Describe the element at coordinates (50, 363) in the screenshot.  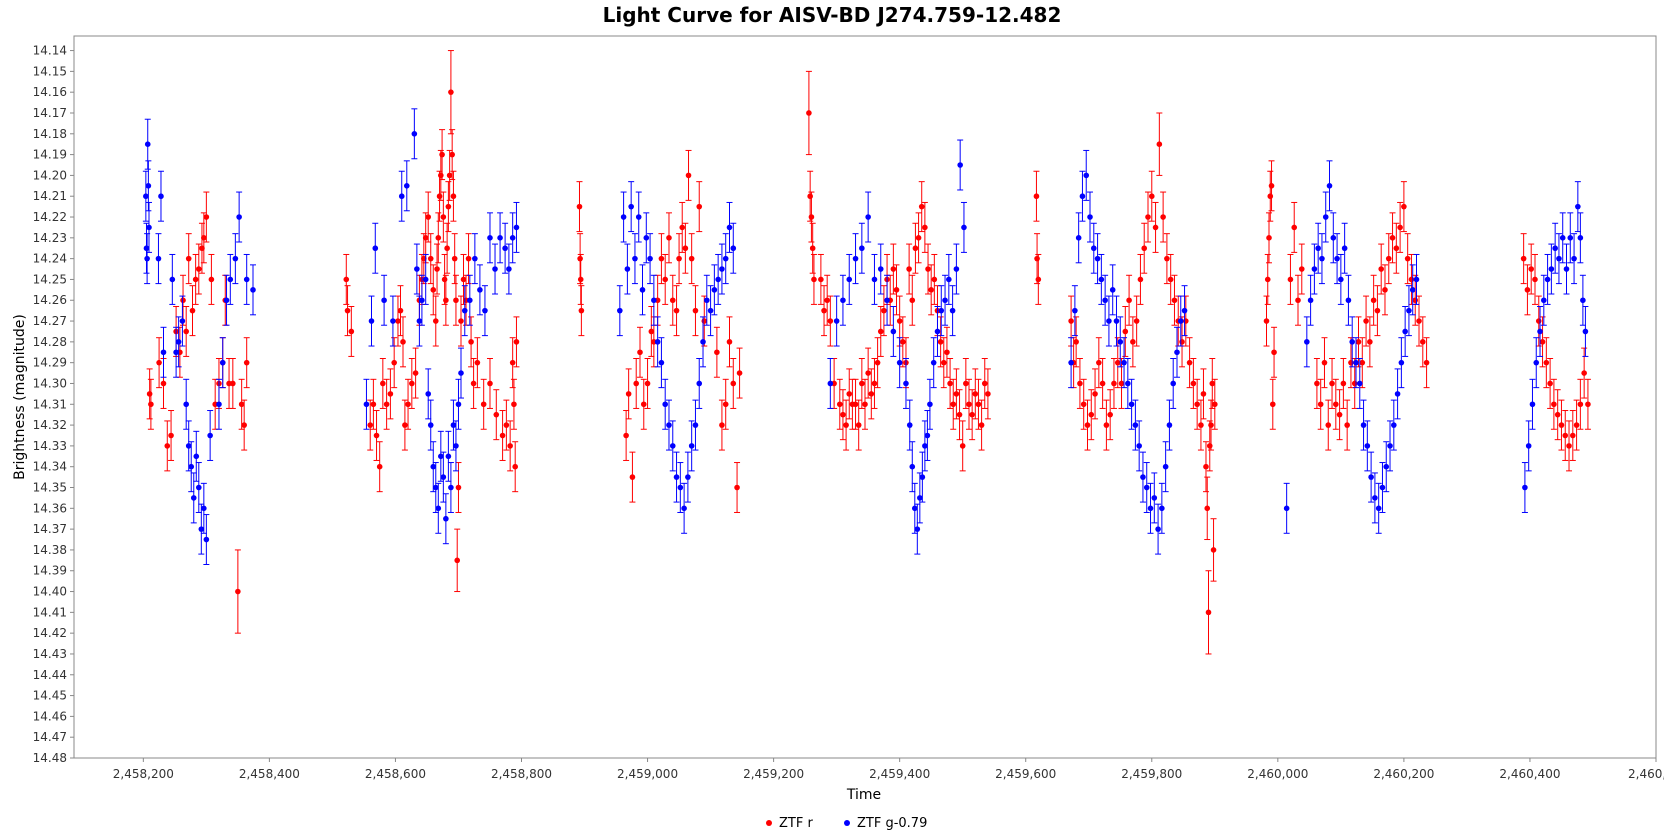
I see `y-tick-label: 14.29` at that location.